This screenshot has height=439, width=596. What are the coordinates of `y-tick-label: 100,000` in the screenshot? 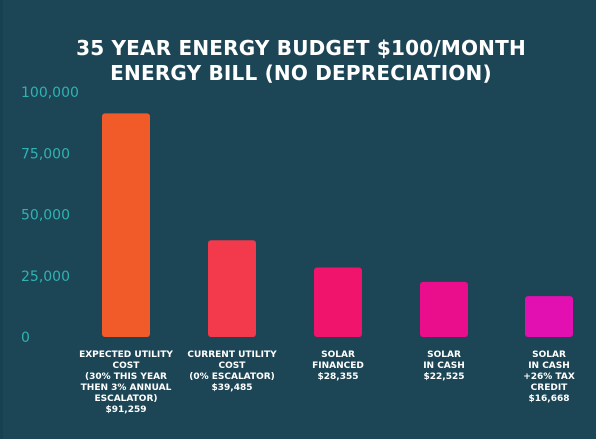 It's located at (50, 93).